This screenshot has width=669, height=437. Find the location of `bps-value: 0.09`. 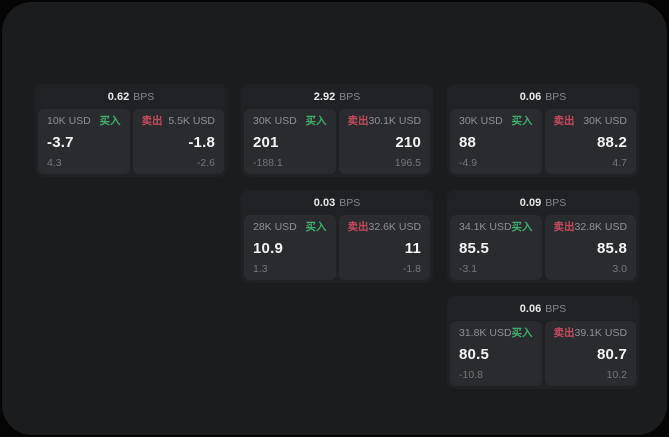

bps-value: 0.09 is located at coordinates (530, 202).